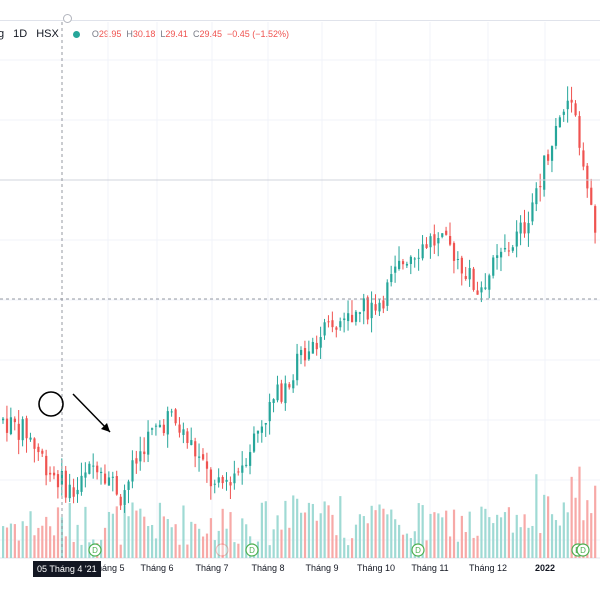 Image resolution: width=600 pixels, height=600 pixels. What do you see at coordinates (141, 34) in the screenshot?
I see `ohlc-high: H30.18` at bounding box center [141, 34].